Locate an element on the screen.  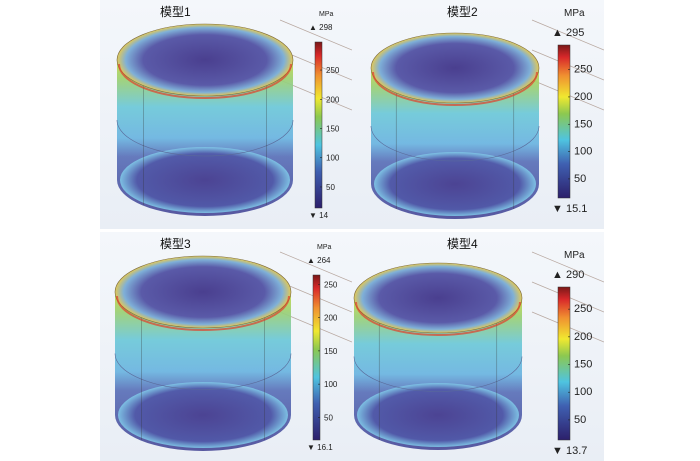
max-value: 290 is located at coordinates (575, 275).